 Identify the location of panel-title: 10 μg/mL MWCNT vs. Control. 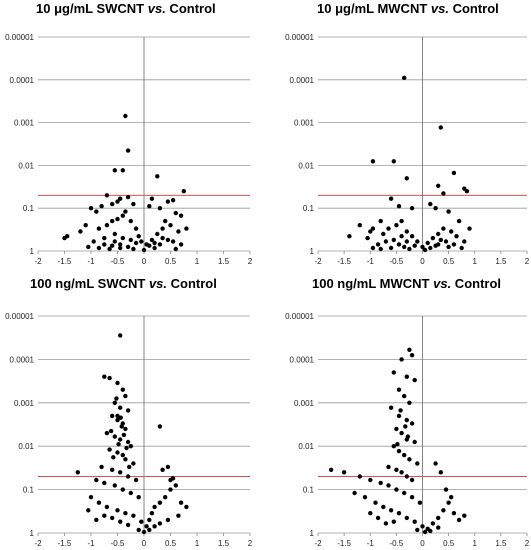
(408, 8).